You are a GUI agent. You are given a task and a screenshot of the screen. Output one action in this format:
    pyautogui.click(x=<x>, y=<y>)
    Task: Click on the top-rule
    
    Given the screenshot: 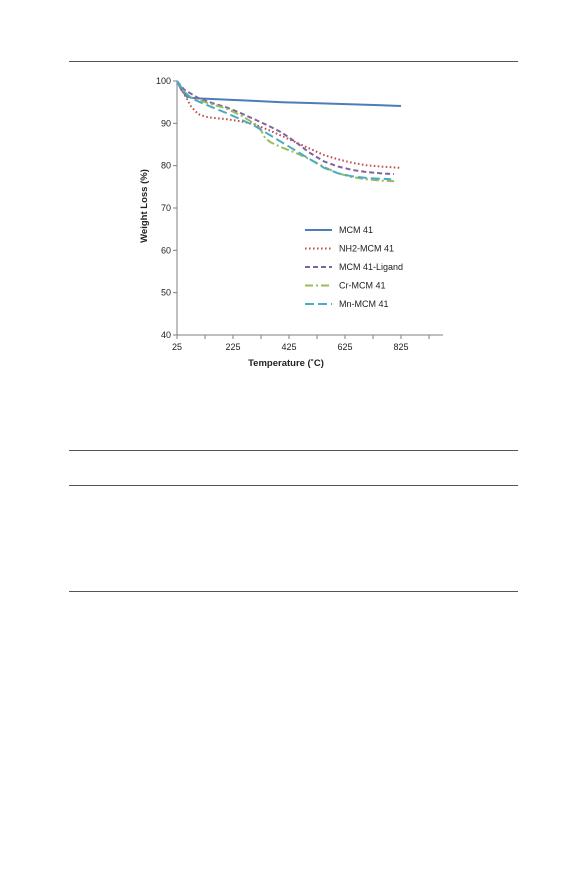 What is the action you would take?
    pyautogui.click(x=293, y=61)
    